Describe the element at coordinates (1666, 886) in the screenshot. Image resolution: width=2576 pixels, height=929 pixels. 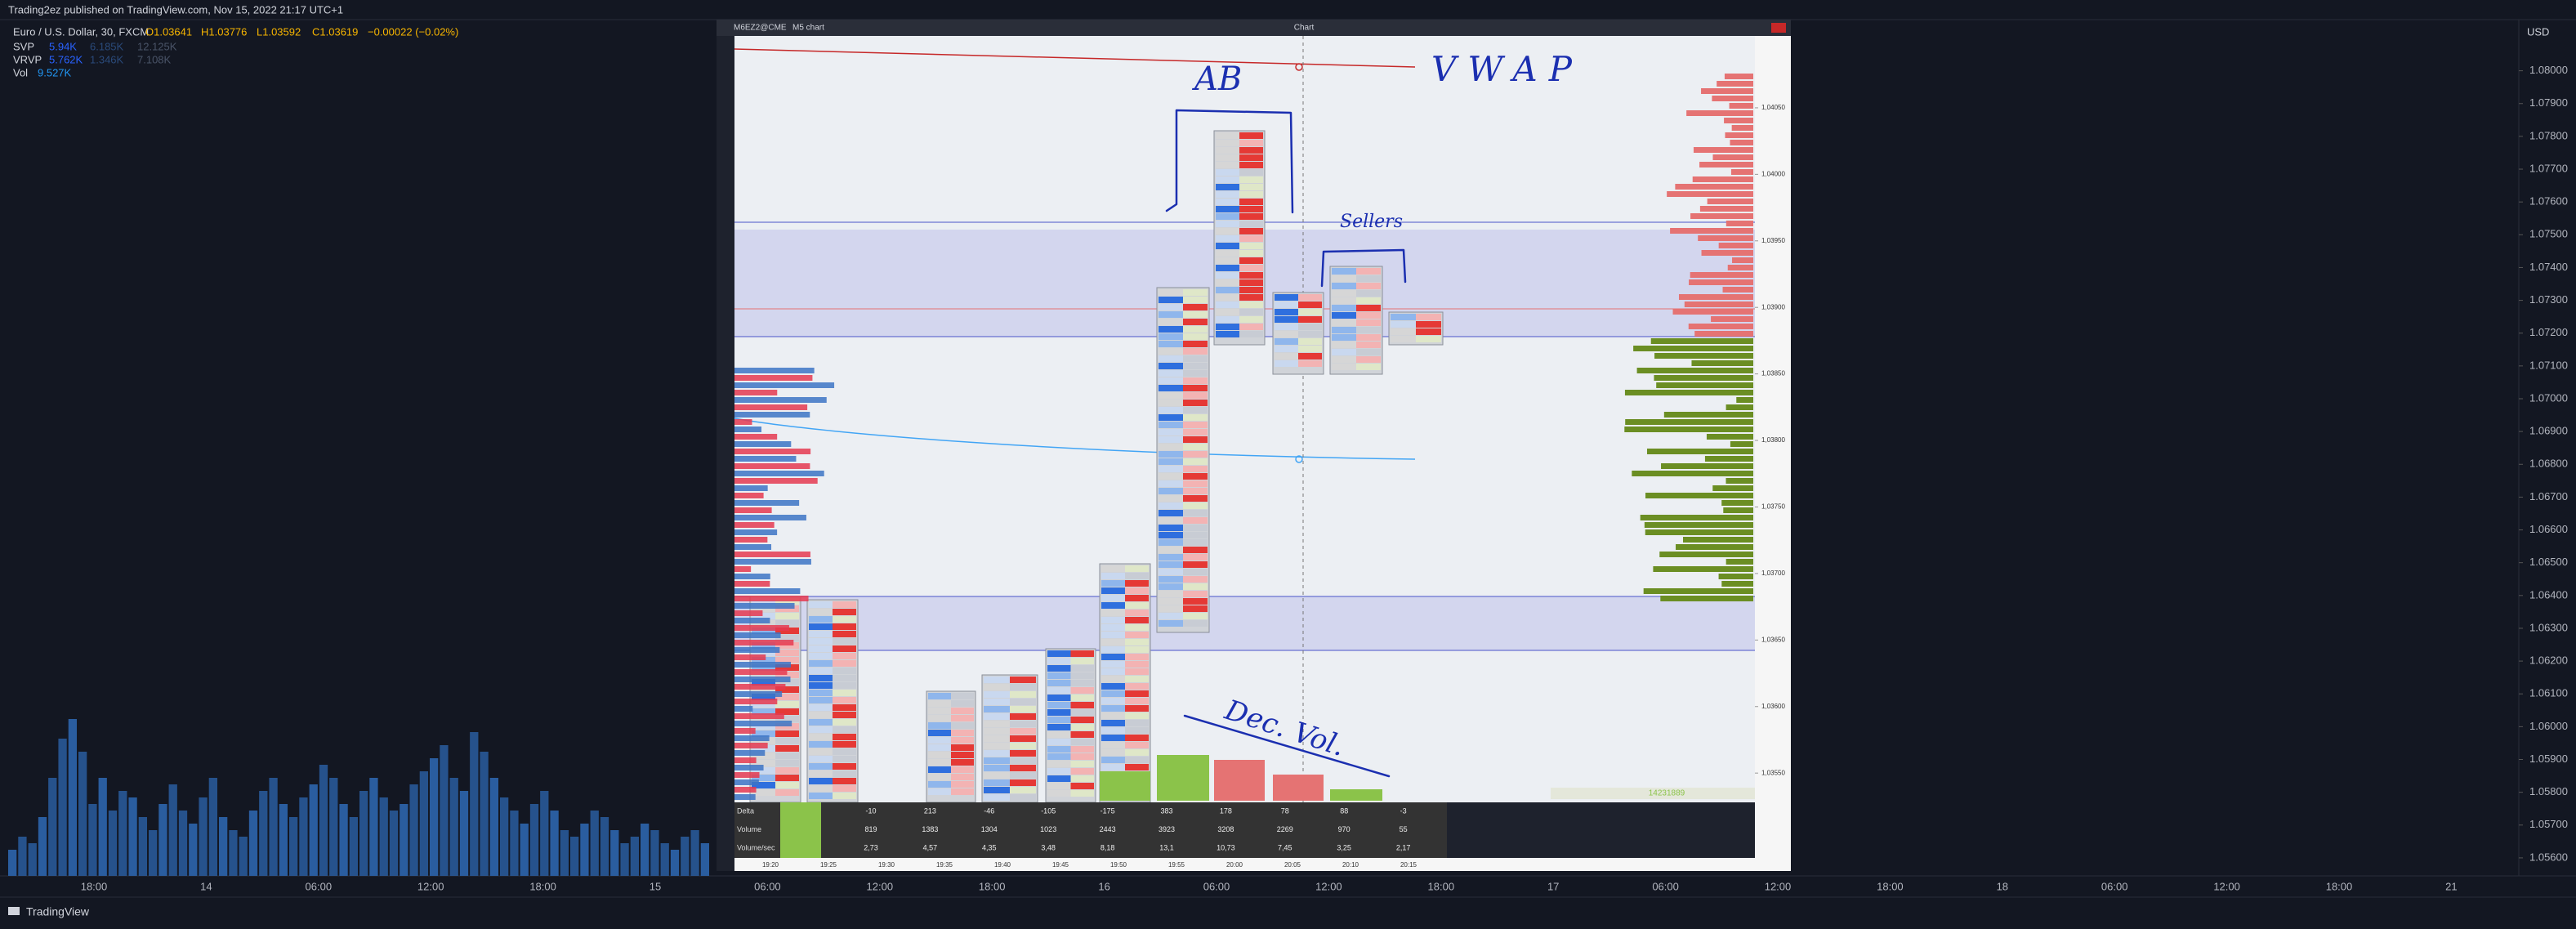
I see `x-tick-label: 06:00` at that location.